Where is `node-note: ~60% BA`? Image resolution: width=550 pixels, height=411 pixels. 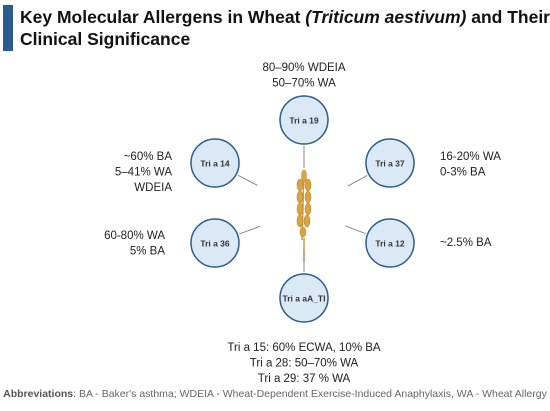
node-note: ~60% BA is located at coordinates (148, 157).